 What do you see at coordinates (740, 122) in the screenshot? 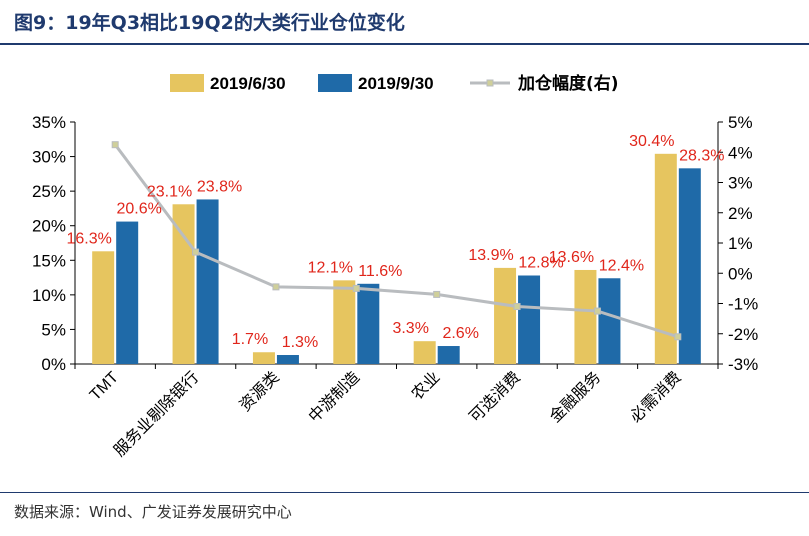
I see `right-tick-label: 5%` at bounding box center [740, 122].